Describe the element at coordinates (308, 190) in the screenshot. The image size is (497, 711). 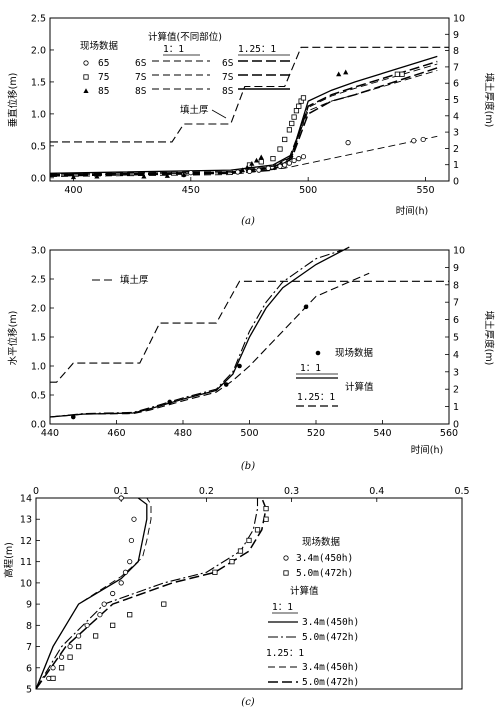
I see `panel-a-xtick-label: 500` at that location.